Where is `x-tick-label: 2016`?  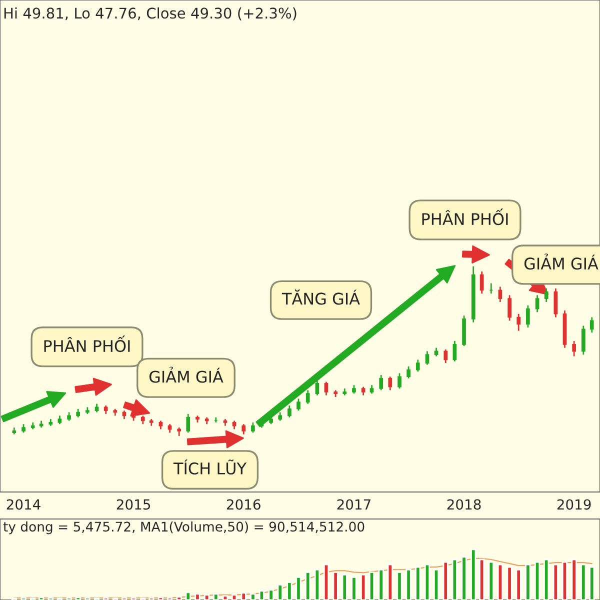
x-tick-label: 2016 is located at coordinates (243, 504).